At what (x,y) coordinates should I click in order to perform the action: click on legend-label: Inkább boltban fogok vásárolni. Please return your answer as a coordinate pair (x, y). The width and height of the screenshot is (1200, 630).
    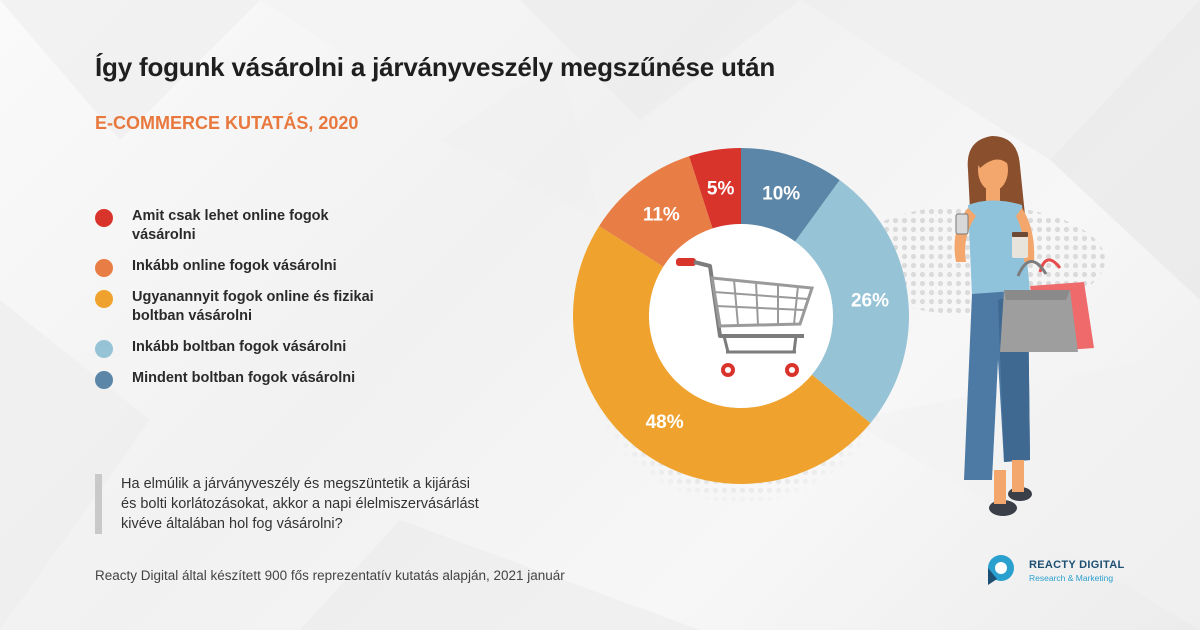
    Looking at the image, I should click on (239, 347).